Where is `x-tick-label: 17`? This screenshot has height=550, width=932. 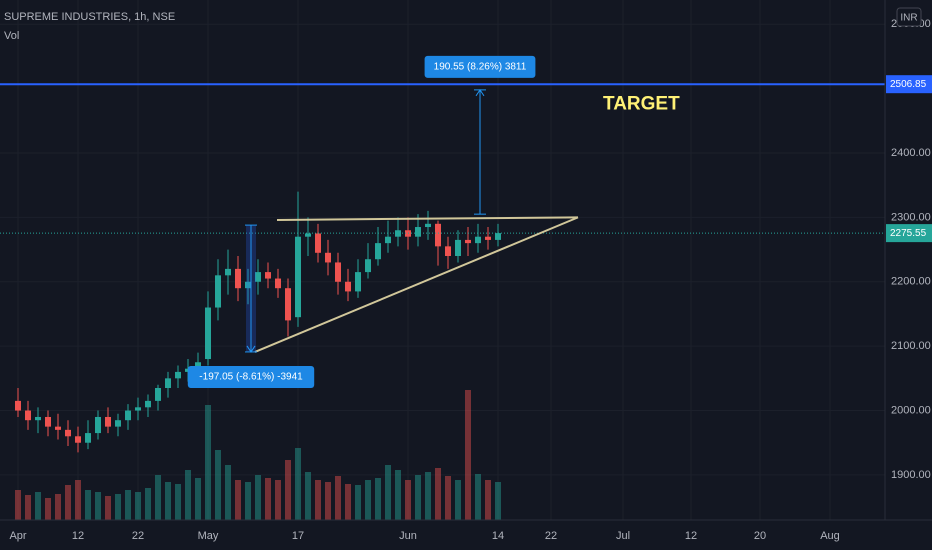 x-tick-label: 17 is located at coordinates (298, 536).